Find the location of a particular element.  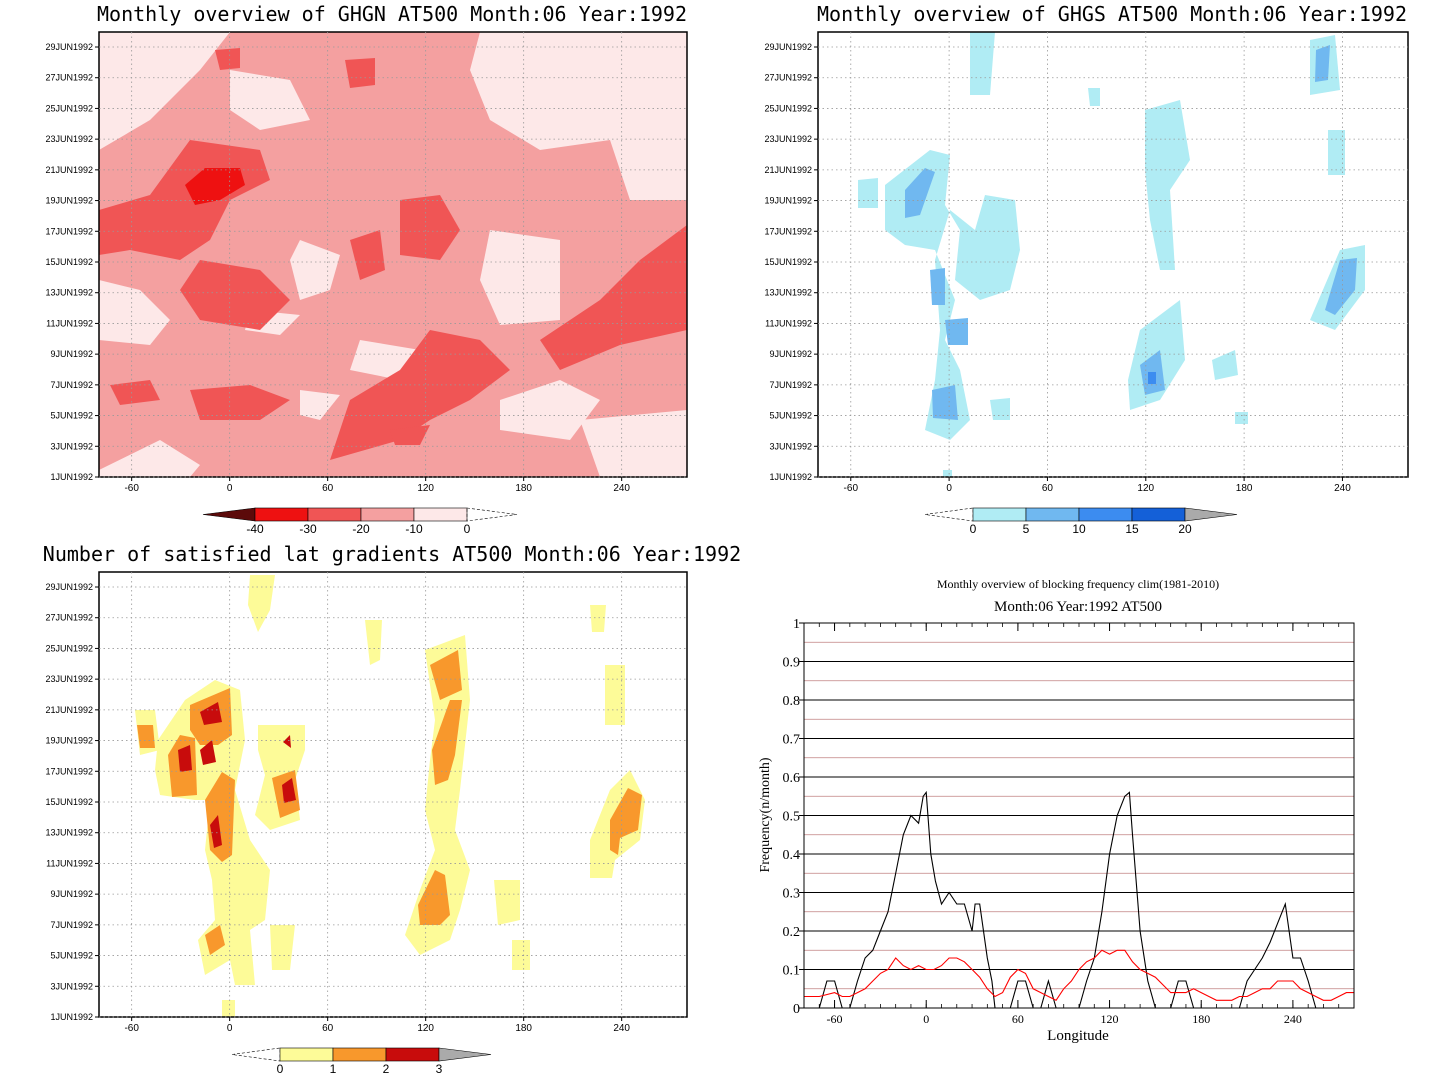

series-line-red is located at coordinates (1079, 975).